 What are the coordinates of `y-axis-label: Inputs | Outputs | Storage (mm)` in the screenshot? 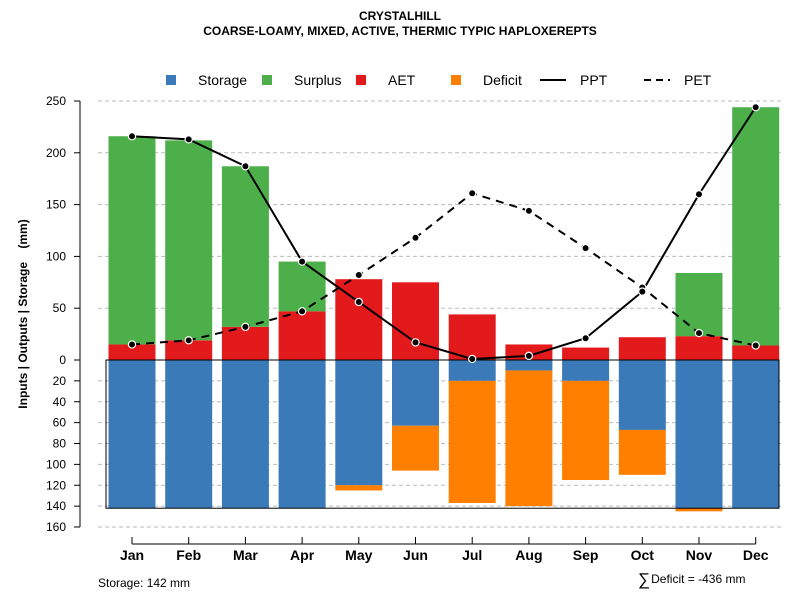 It's located at (23, 313).